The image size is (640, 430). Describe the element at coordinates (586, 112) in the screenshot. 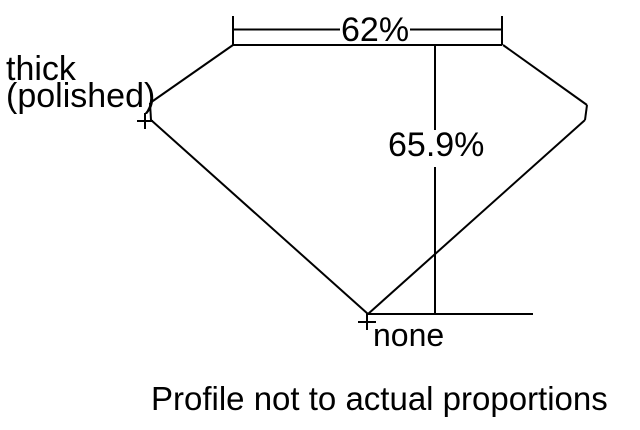

I see `girdle-right-line` at that location.